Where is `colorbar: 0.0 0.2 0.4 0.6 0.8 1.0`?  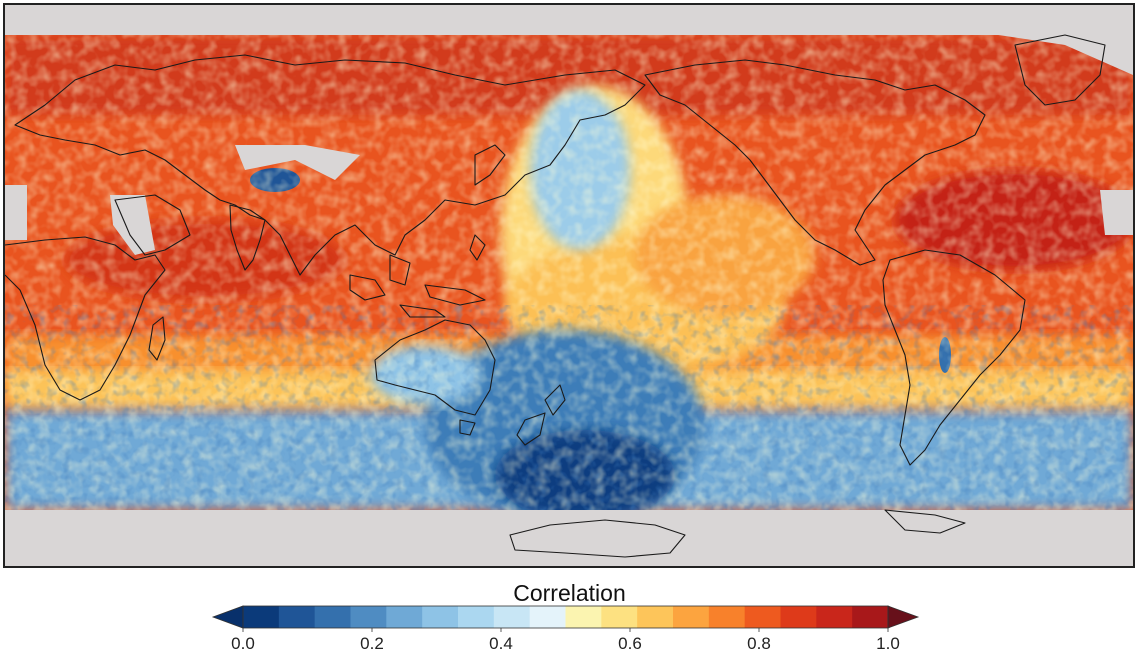
colorbar: 0.0 0.2 0.4 0.6 0.8 1.0 is located at coordinates (565, 629).